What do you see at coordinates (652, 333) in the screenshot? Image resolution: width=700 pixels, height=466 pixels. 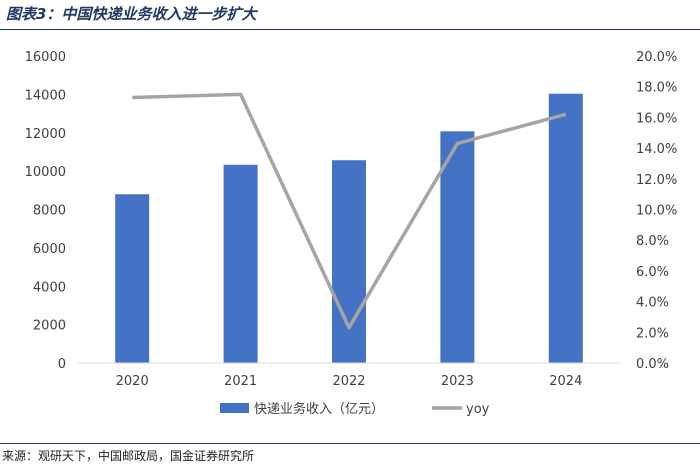 I see `y-right-tick-label: 2.0%` at bounding box center [652, 333].